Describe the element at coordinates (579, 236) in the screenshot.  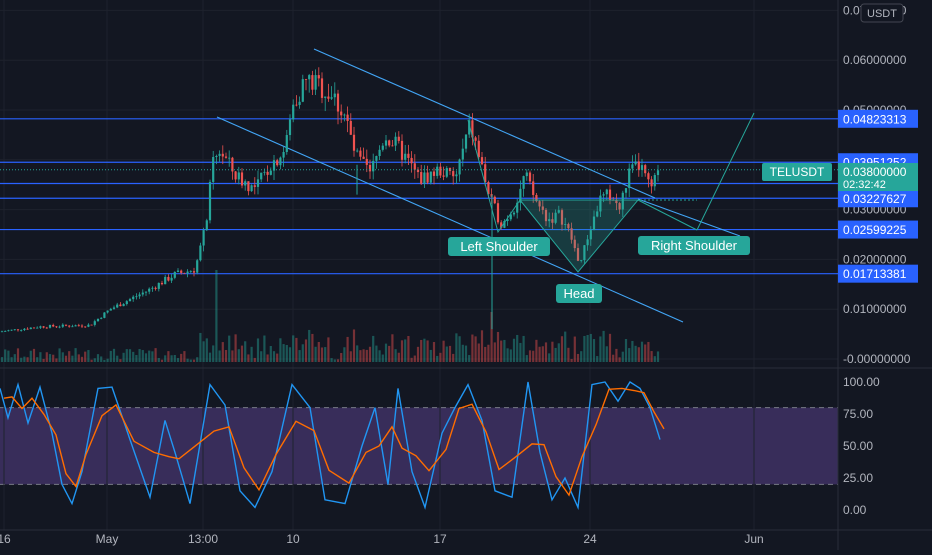
I see `head-triangle` at that location.